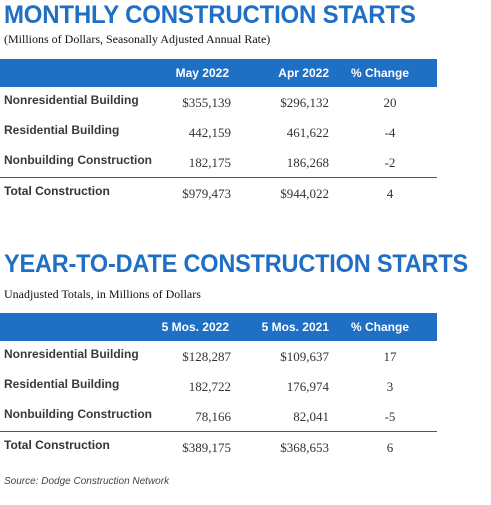 This screenshot has width=491, height=505. Describe the element at coordinates (390, 386) in the screenshot. I see `row-value-change: 3` at that location.